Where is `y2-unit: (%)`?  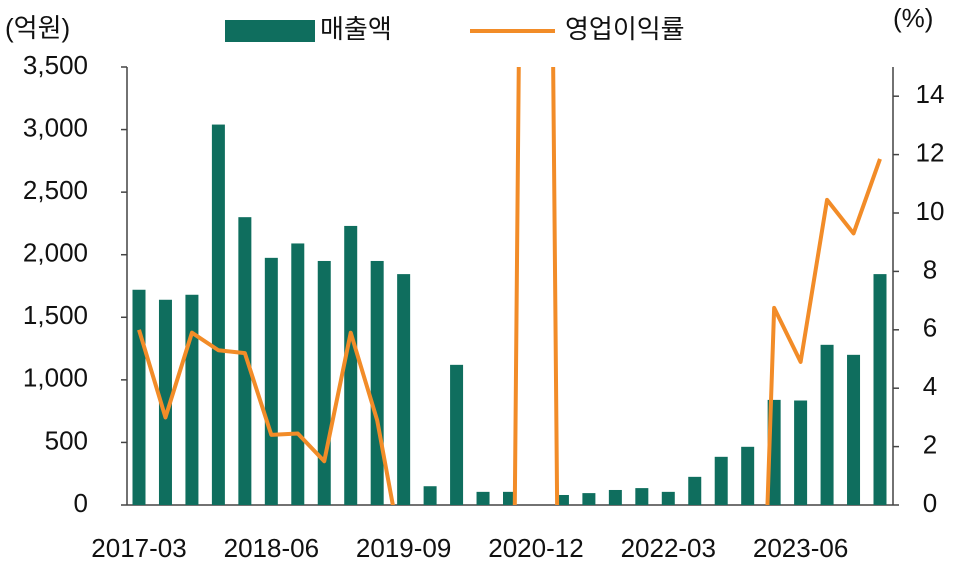 y2-unit: (%) is located at coordinates (913, 18).